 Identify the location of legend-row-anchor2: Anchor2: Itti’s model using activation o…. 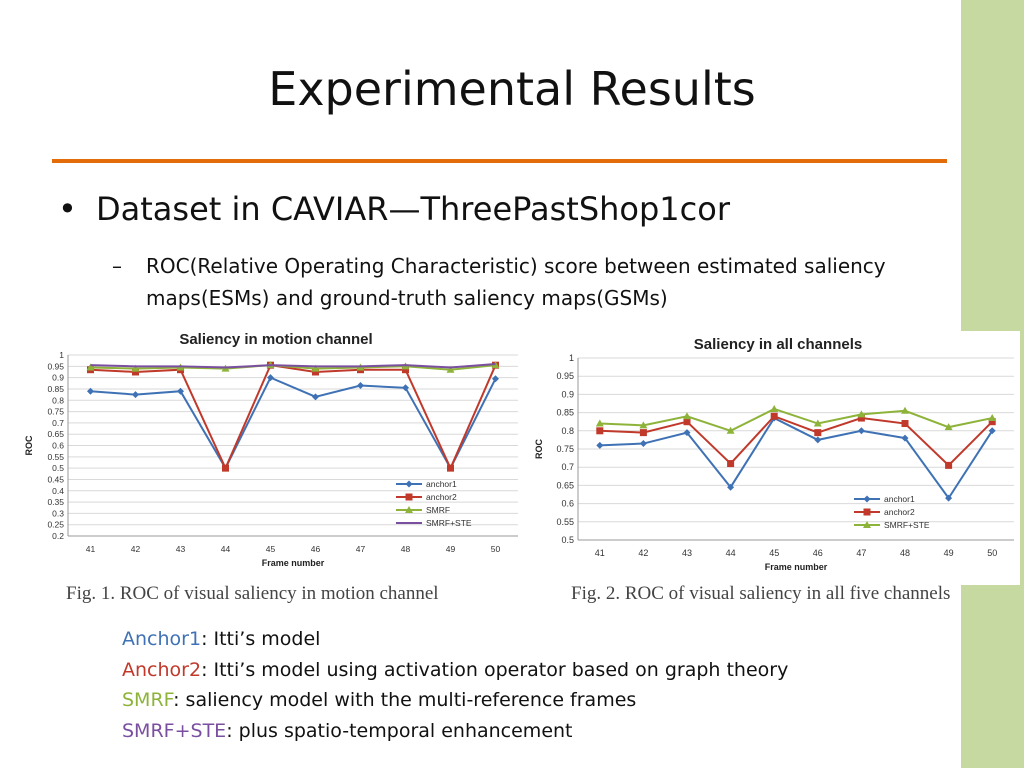
(455, 670).